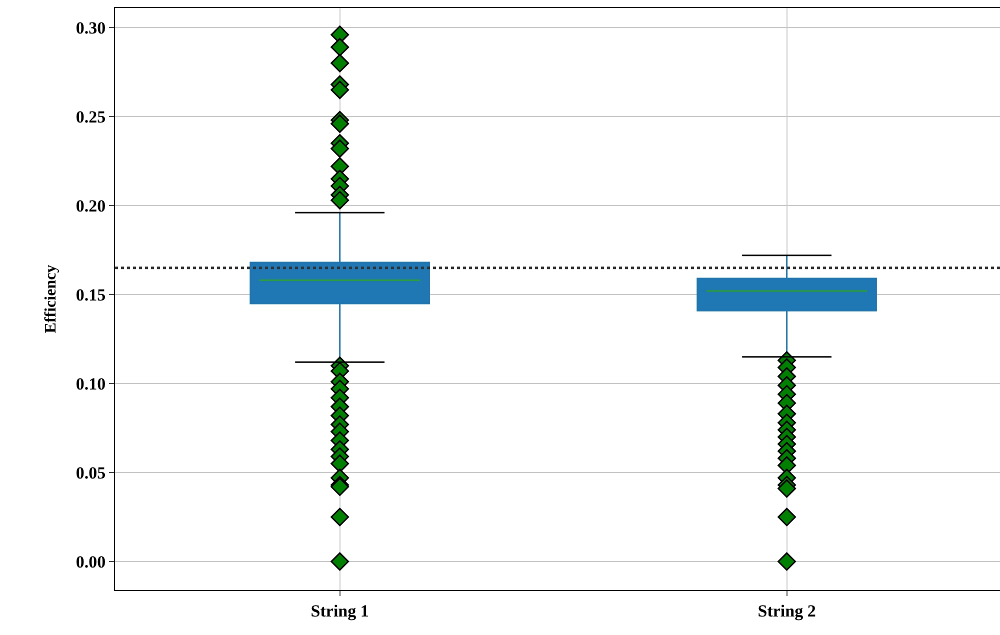  I want to click on y-tick-label: 0.05, so click(91, 472).